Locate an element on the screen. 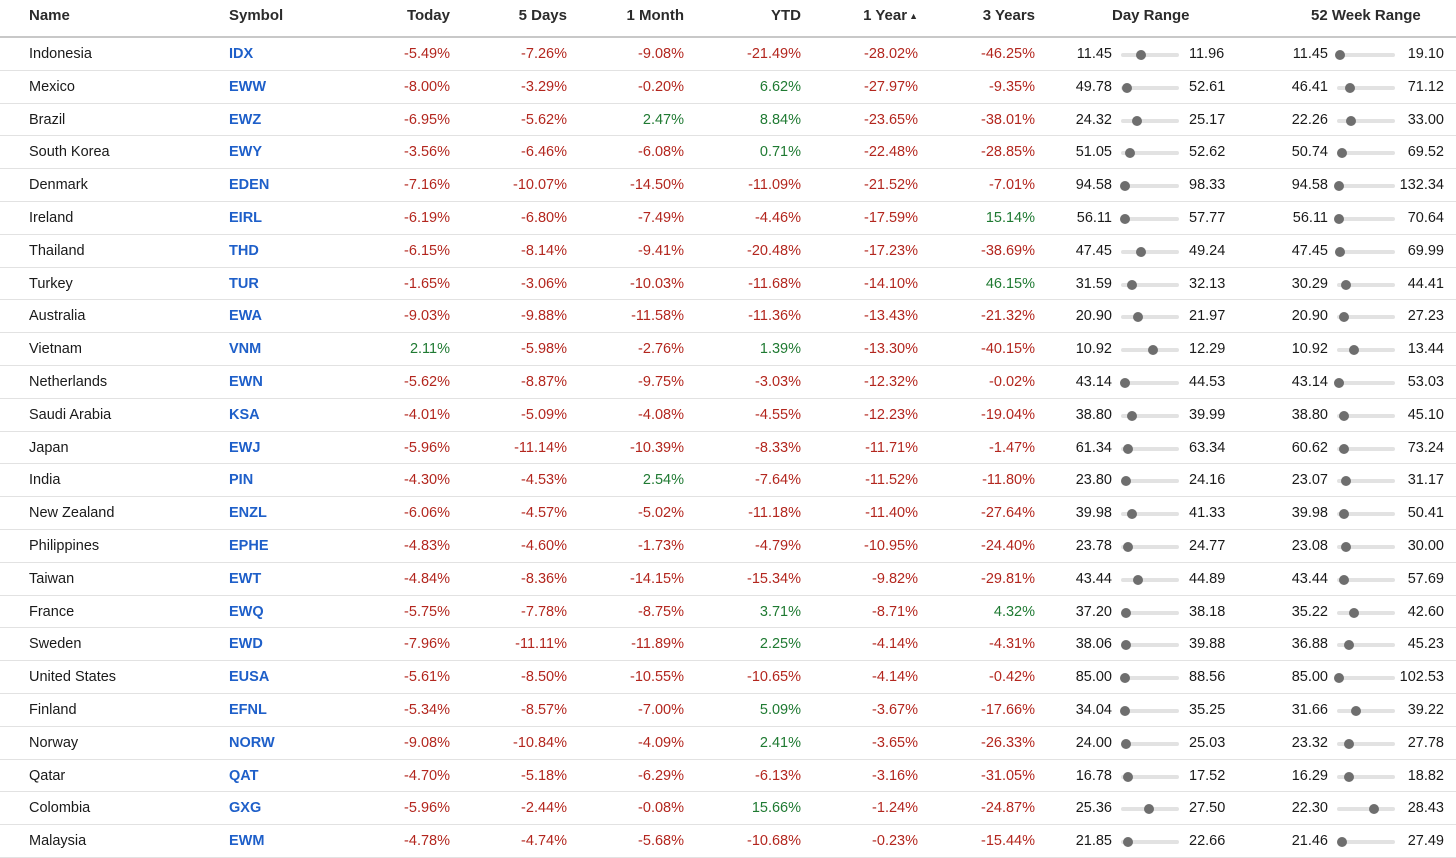  symbol-cell: EFNL is located at coordinates (248, 710).